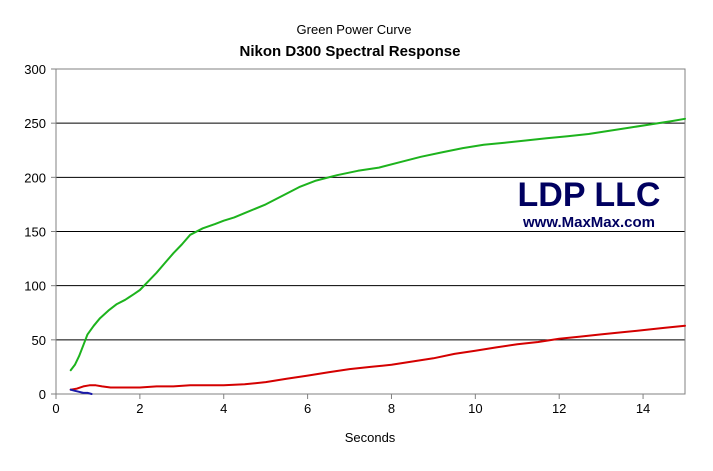 Image resolution: width=713 pixels, height=471 pixels. What do you see at coordinates (589, 195) in the screenshot?
I see `watermark-company-name: LDP LLC` at bounding box center [589, 195].